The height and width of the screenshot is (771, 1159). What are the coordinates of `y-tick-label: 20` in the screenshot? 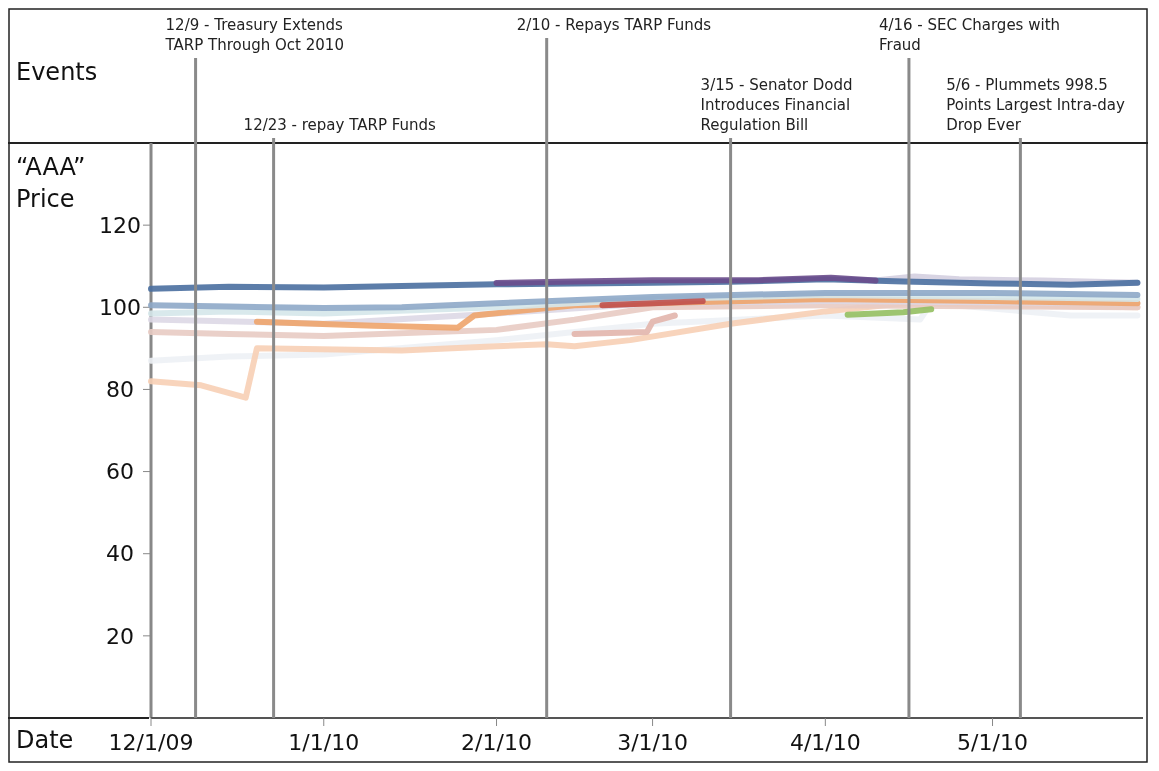 It's located at (120, 636).